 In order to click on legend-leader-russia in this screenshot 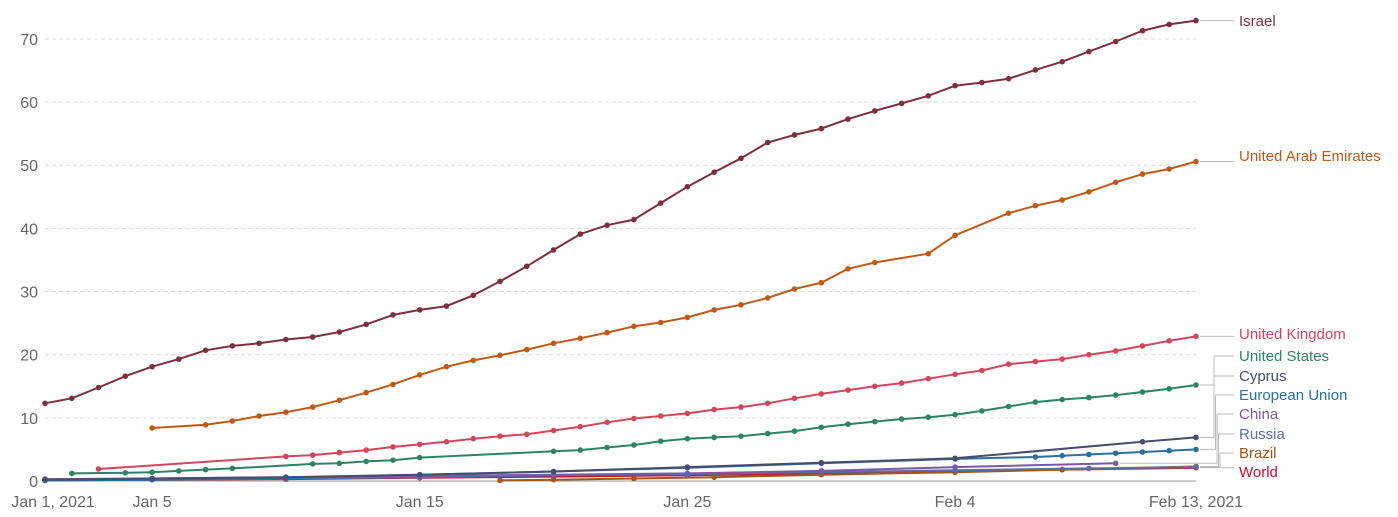, I will do `click(1217, 450)`.